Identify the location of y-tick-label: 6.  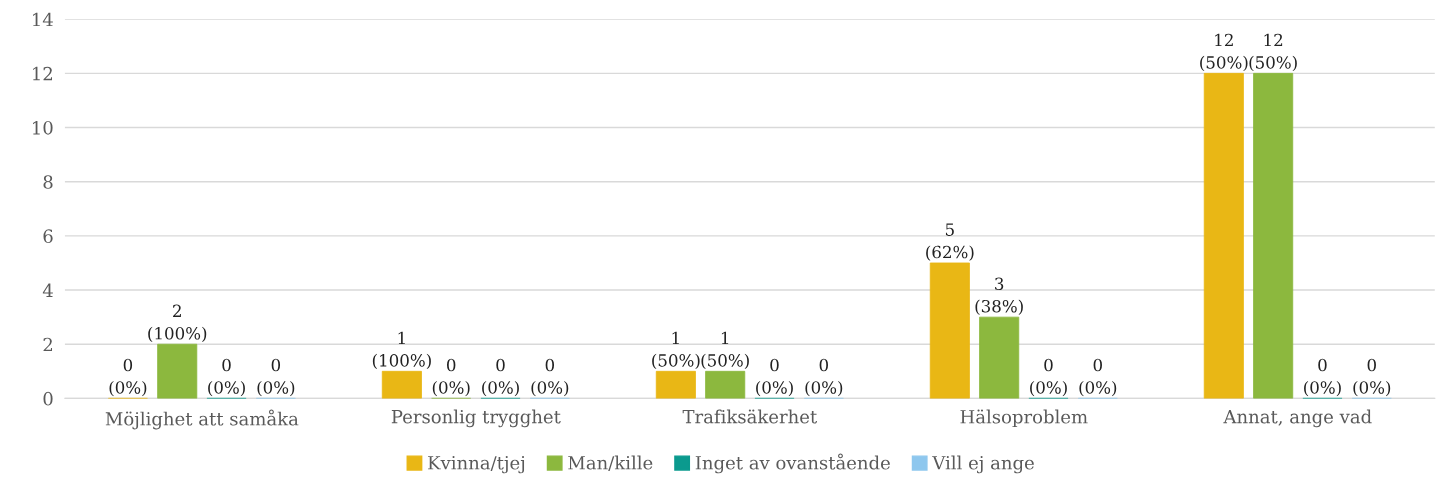
(48, 236).